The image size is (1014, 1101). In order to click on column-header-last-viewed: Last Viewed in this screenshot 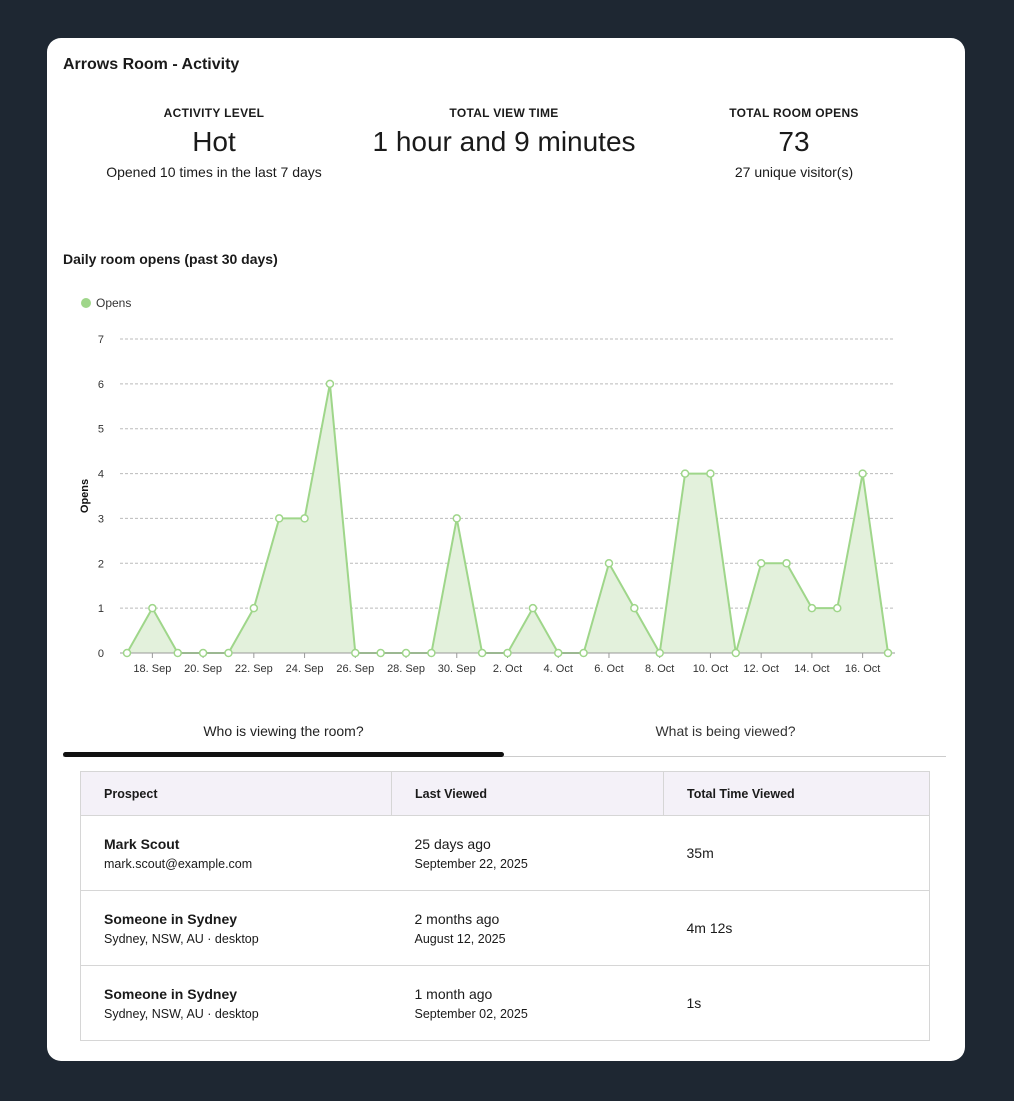, I will do `click(527, 793)`.